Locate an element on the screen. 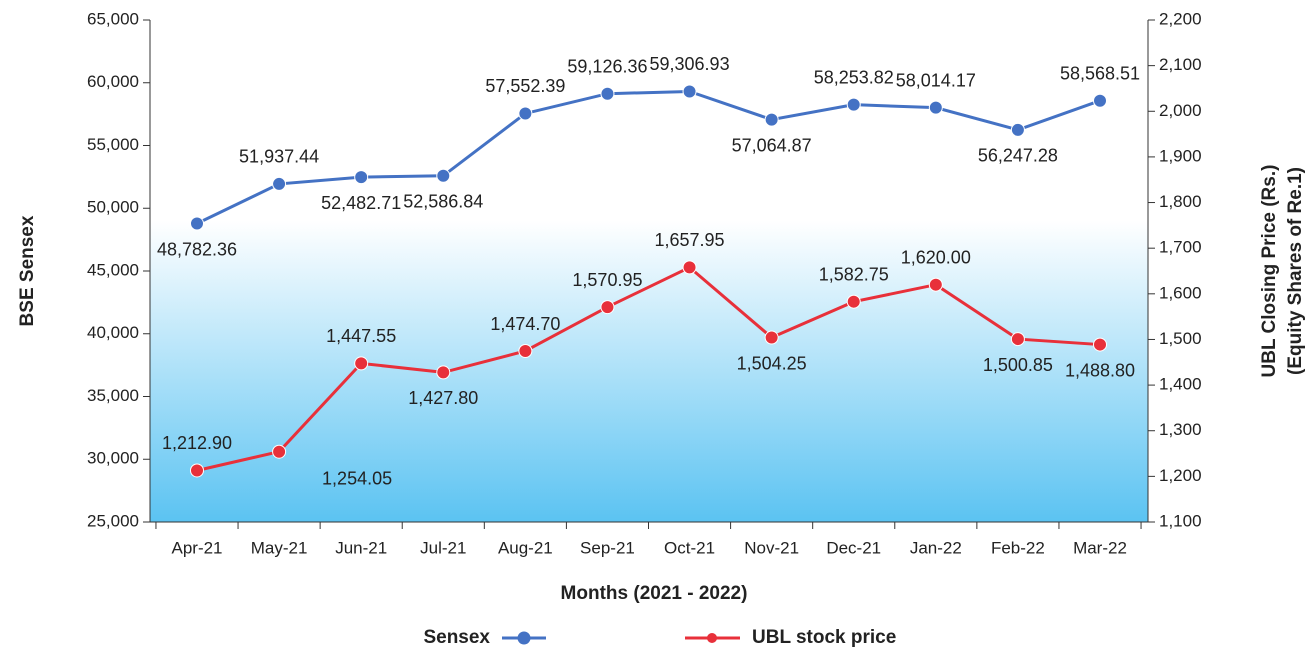 This screenshot has height=656, width=1312. y-tick-label: 50,000 is located at coordinates (113, 207).